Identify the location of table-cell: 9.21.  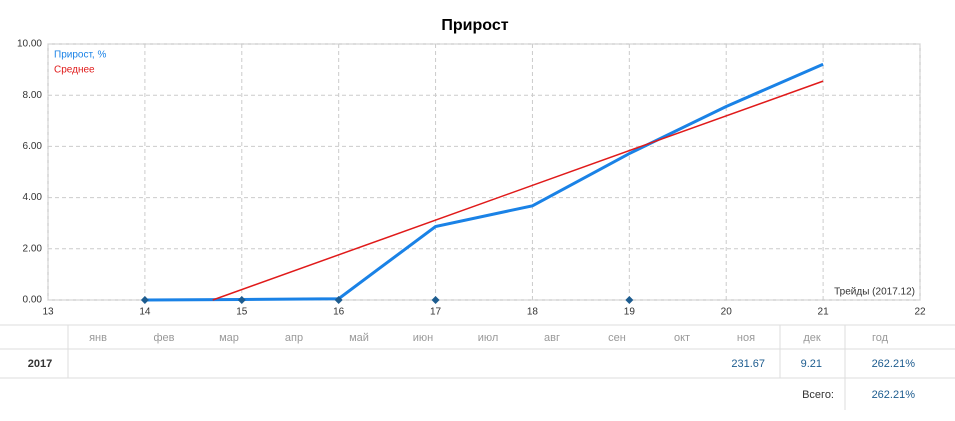
(811, 364).